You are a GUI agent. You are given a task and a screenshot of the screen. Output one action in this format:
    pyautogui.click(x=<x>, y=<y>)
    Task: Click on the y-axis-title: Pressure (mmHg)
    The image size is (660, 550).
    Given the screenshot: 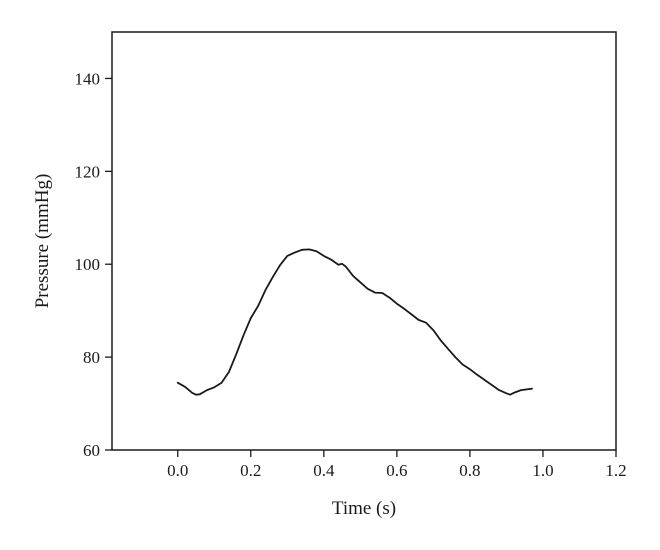 What is the action you would take?
    pyautogui.click(x=42, y=241)
    